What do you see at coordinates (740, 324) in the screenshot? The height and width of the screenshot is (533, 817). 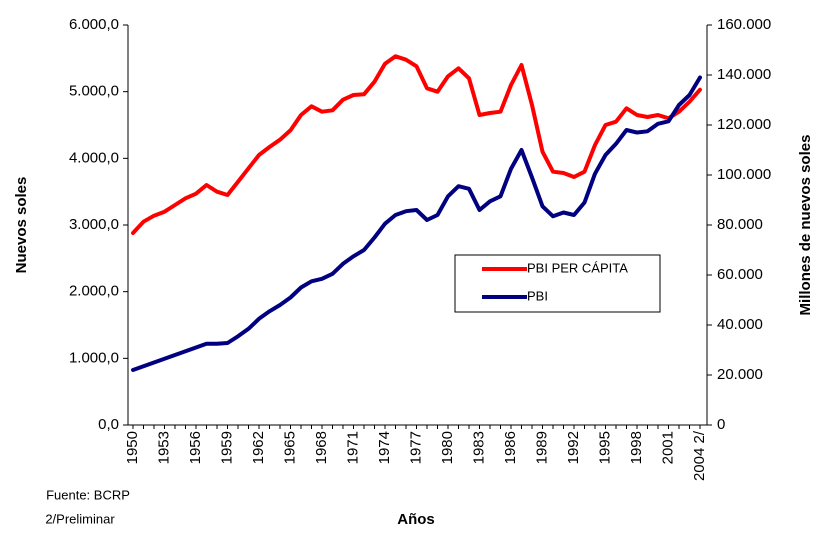 I see `y2-tick-label: 40.000` at bounding box center [740, 324].